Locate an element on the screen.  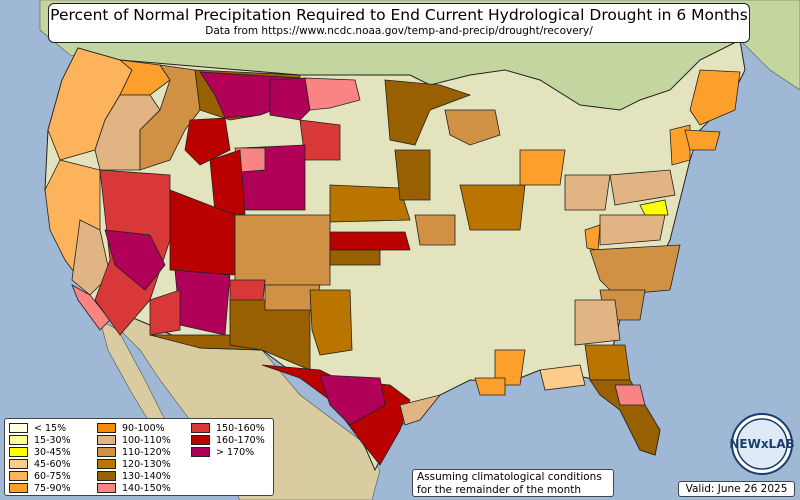
legend-label: 90-100% is located at coordinates (143, 428).